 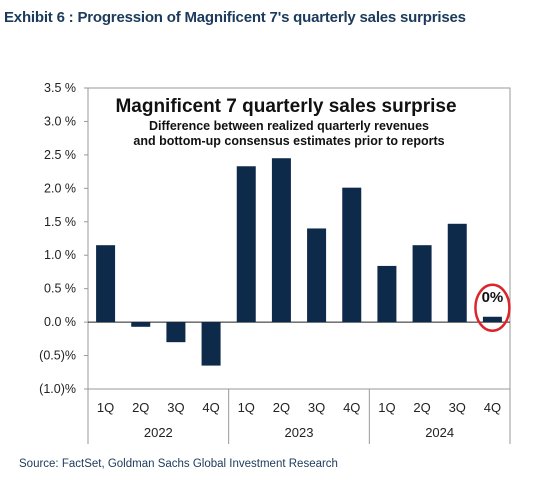 What do you see at coordinates (60, 222) in the screenshot?
I see `y-tick-label: 1.5 %` at bounding box center [60, 222].